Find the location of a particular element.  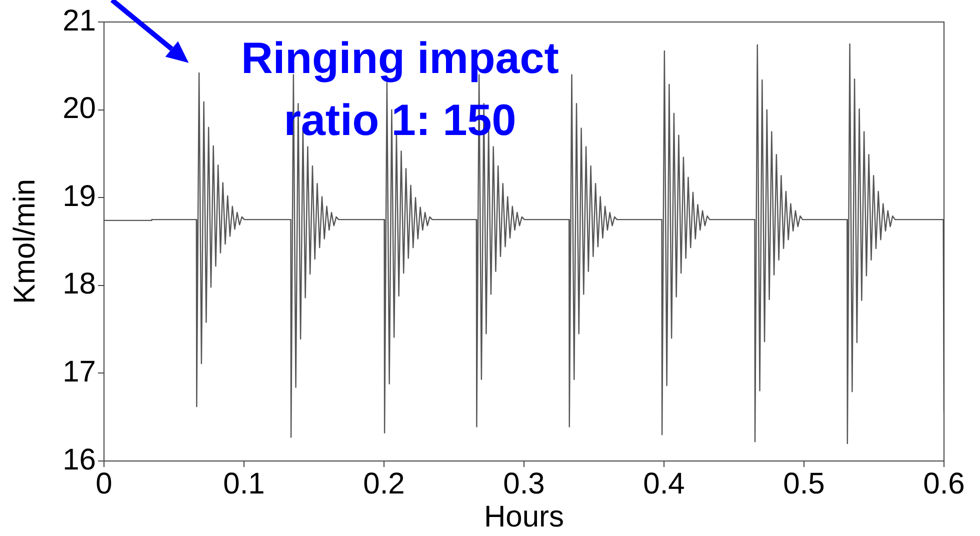

y-tick-label: 17 is located at coordinates (79, 371).